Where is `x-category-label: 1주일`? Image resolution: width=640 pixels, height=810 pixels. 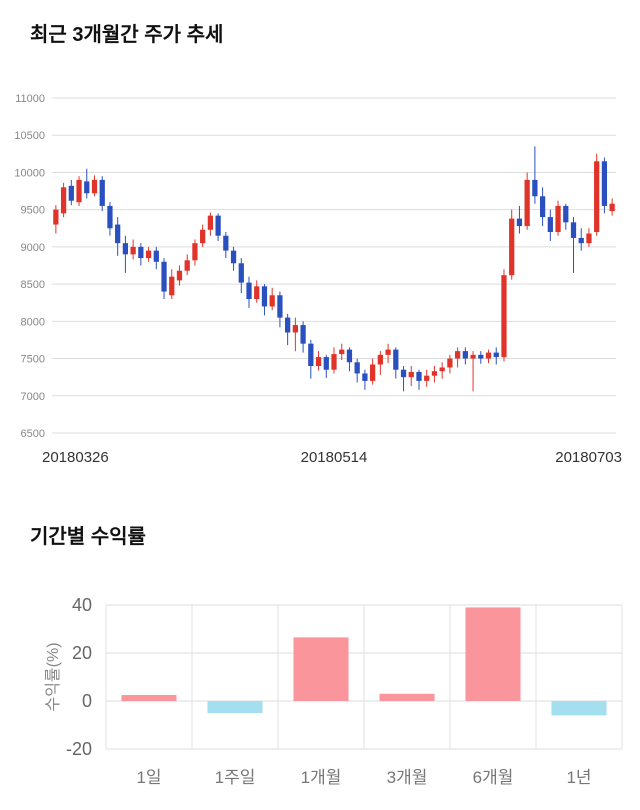 x-category-label: 1주일 is located at coordinates (235, 777).